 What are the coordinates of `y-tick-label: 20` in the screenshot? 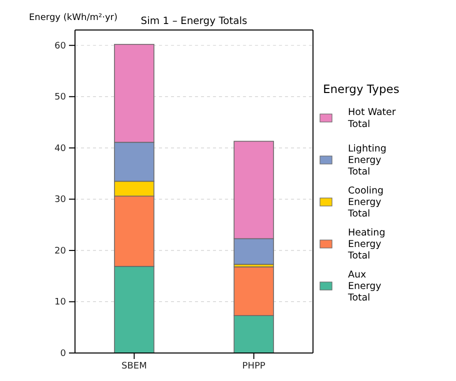 It's located at (60, 251).